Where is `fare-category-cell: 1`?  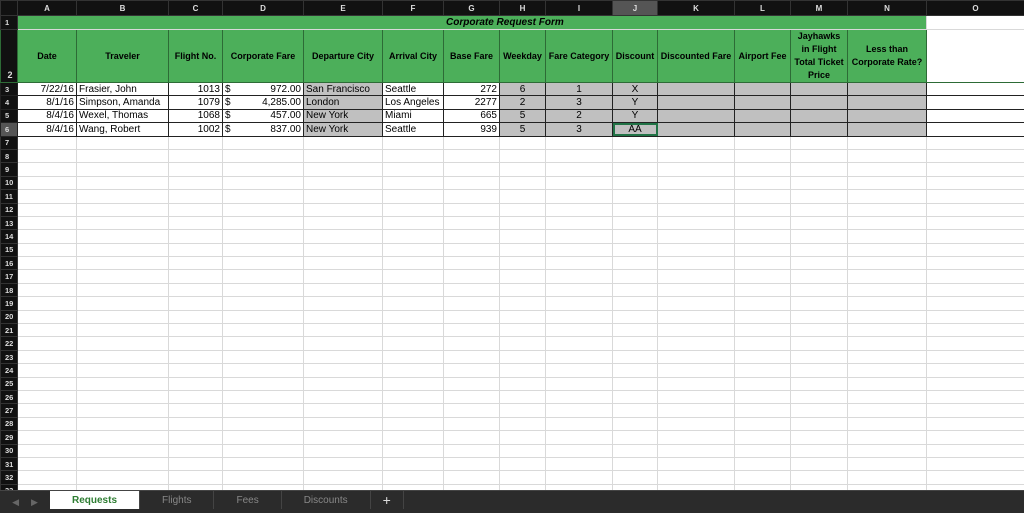 fare-category-cell: 1 is located at coordinates (579, 89).